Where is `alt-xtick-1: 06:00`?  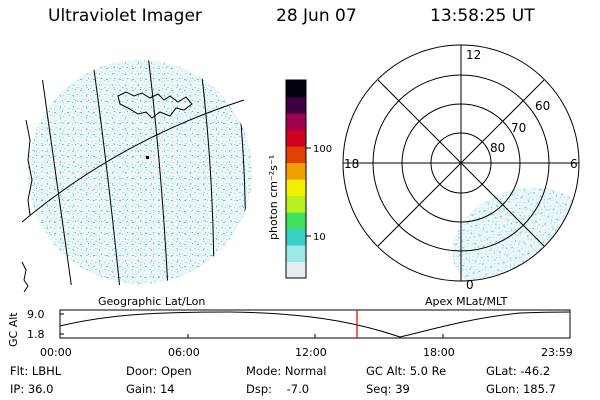
alt-xtick-1: 06:00 is located at coordinates (184, 352).